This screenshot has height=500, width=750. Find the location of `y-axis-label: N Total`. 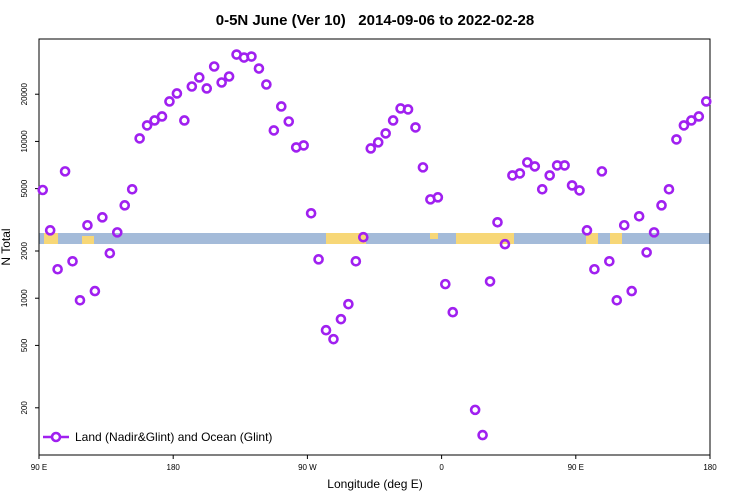

y-axis-label: N Total is located at coordinates (6, 246).